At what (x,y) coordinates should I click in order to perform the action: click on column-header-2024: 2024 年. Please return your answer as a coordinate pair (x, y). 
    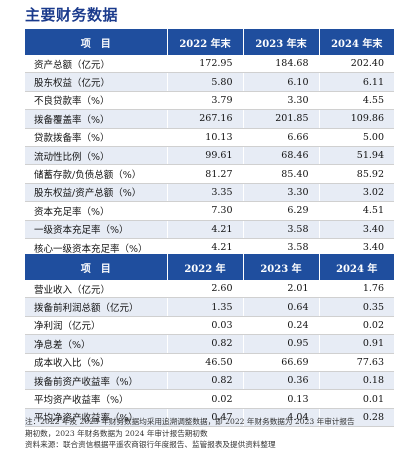
    Looking at the image, I should click on (356, 267).